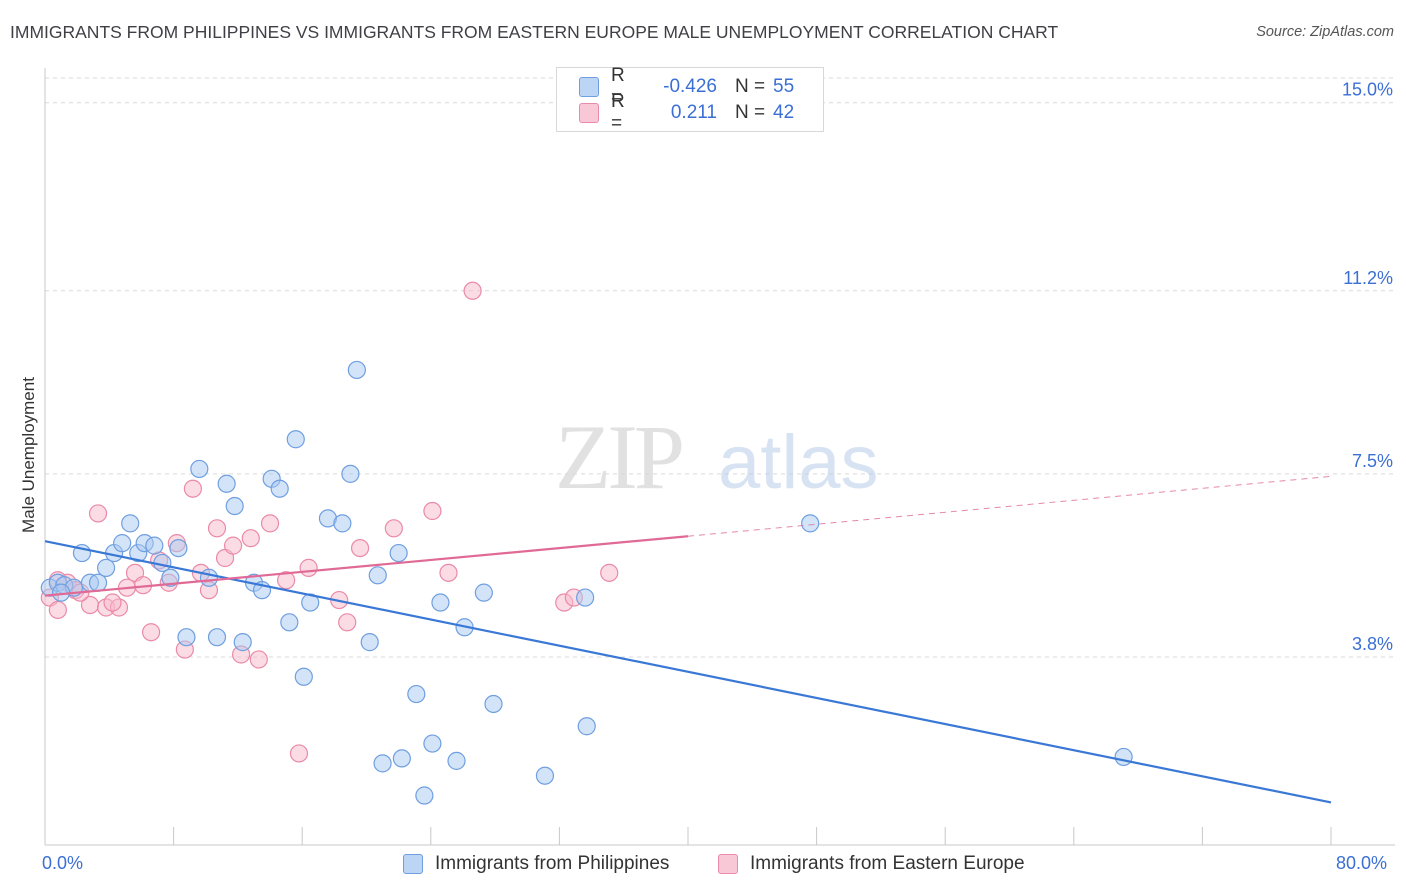 The image size is (1406, 892). I want to click on eastern-europe-trend-line, so click(366, 566).